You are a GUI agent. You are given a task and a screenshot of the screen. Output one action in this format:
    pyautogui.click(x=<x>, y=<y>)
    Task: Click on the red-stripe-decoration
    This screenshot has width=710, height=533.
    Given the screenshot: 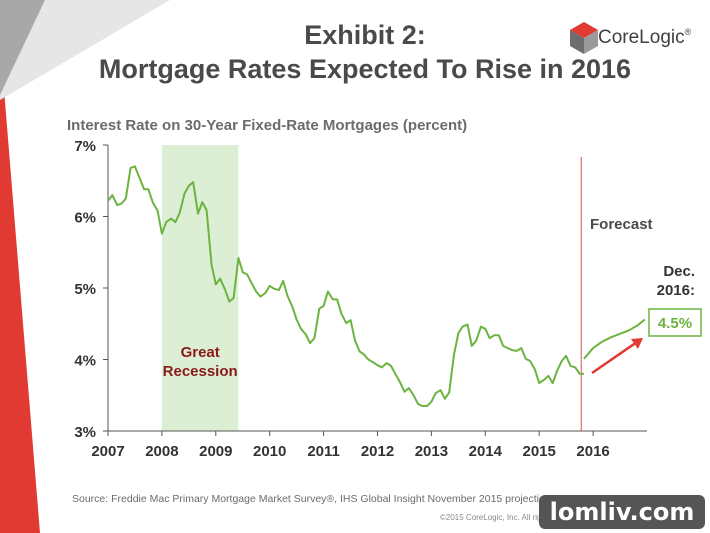 What is the action you would take?
    pyautogui.click(x=20, y=286)
    